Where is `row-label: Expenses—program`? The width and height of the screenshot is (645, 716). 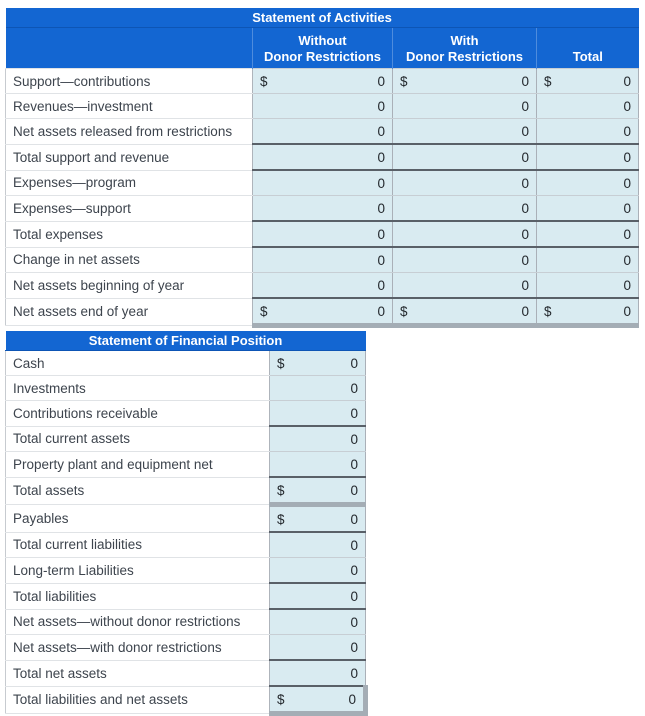 row-label: Expenses—program is located at coordinates (129, 182).